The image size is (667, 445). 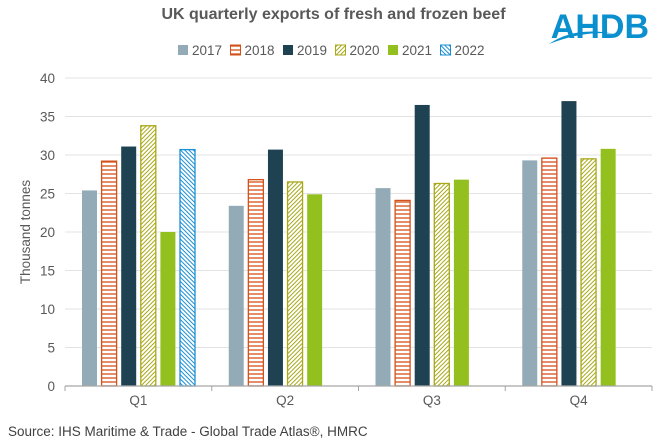 I want to click on y-tick-label: 15, so click(x=47, y=271).